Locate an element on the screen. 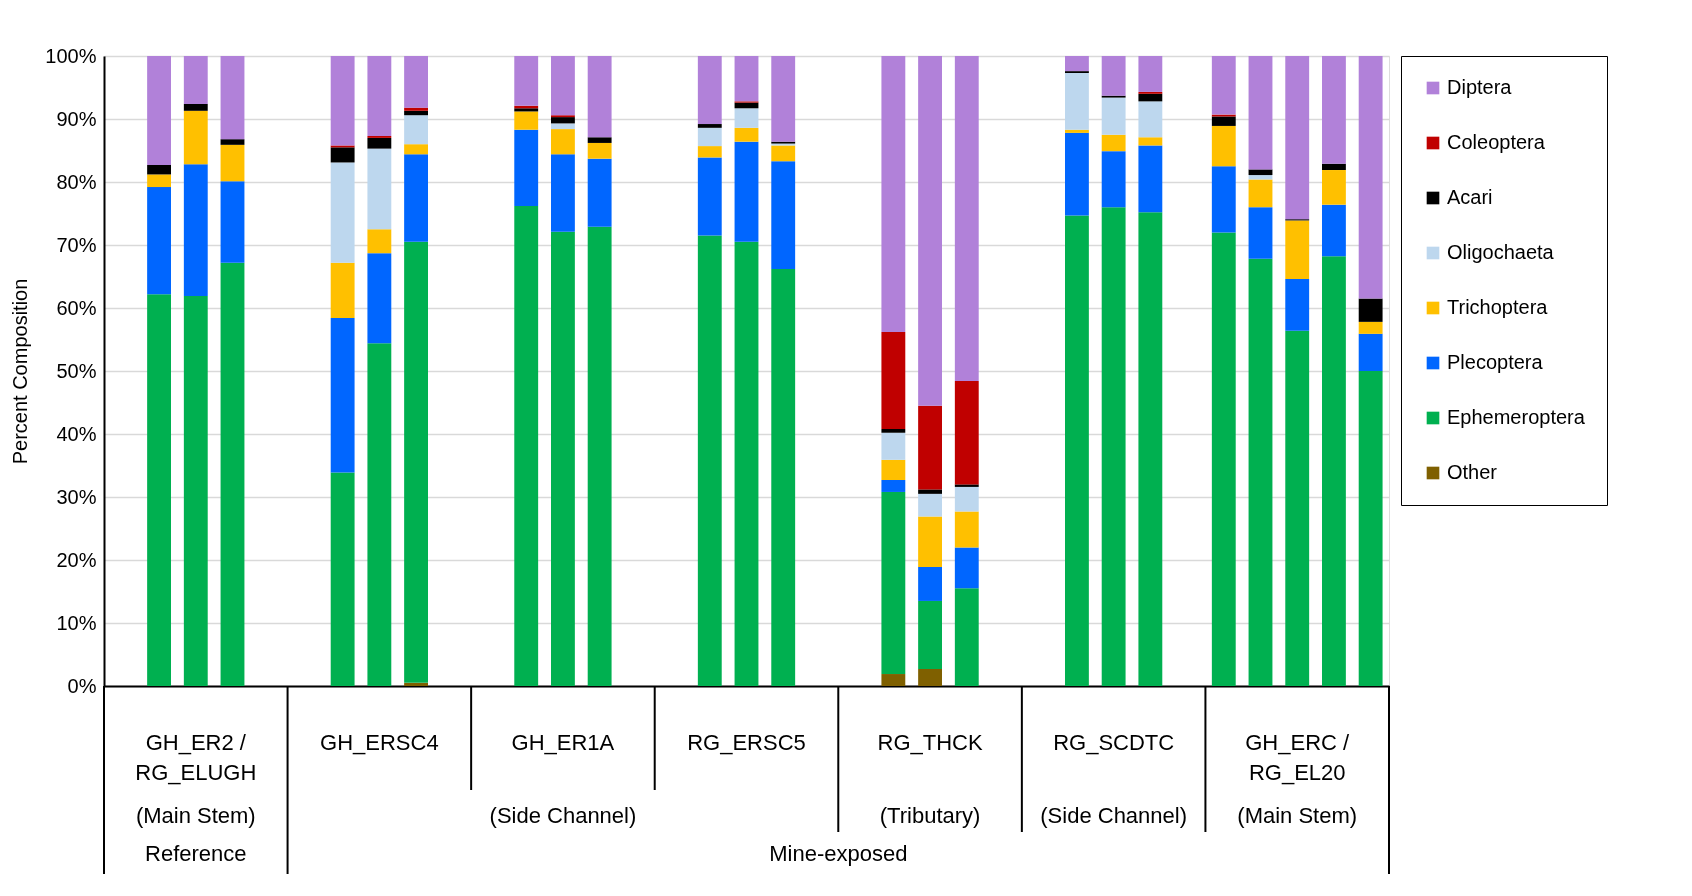 Image resolution: width=1692 pixels, height=896 pixels. y-tick-label: 20% is located at coordinates (76, 559).